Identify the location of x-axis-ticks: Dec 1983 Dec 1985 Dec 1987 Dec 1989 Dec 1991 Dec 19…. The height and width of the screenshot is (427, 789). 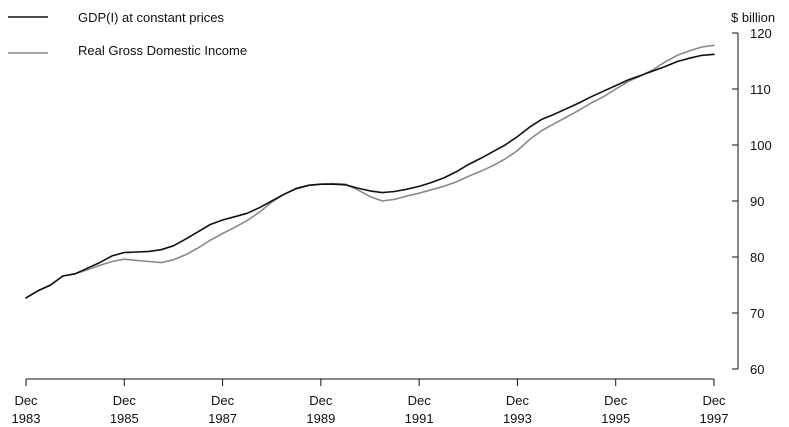
(370, 402).